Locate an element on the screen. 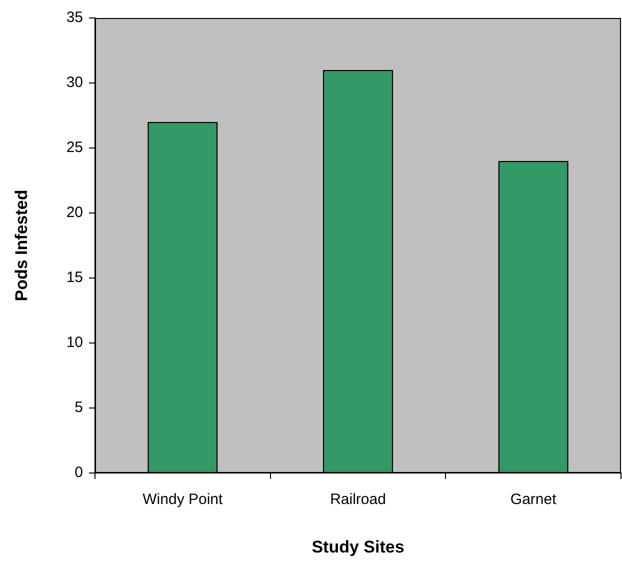 The height and width of the screenshot is (566, 622). x-tick-label: Windy Point is located at coordinates (183, 499).